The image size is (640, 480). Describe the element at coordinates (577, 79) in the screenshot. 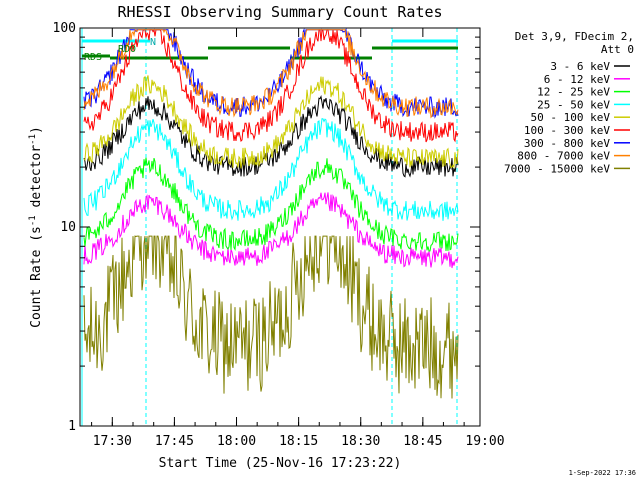

I see `legend-label: 6 - 12 keV` at that location.